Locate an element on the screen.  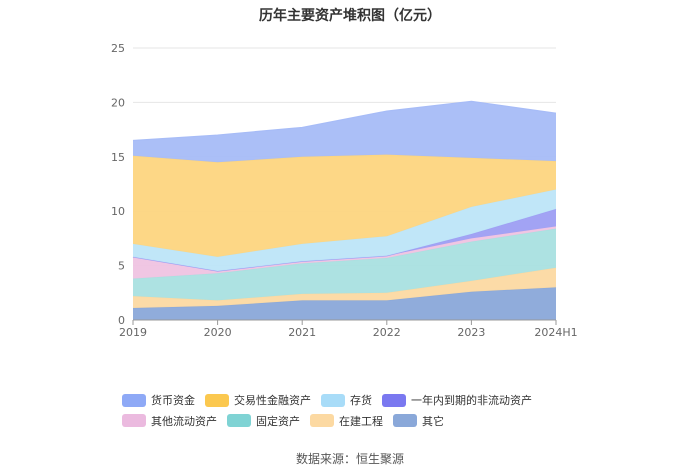
legend-label: 其它 is located at coordinates (433, 421).